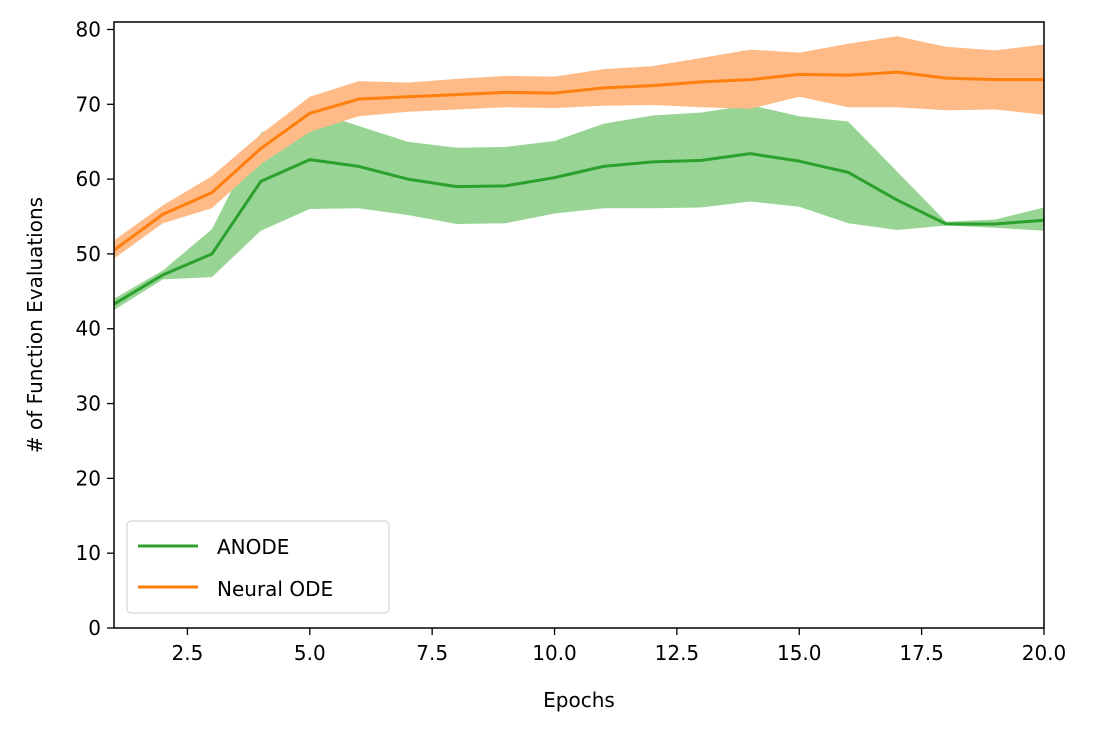  Describe the element at coordinates (310, 653) in the screenshot. I see `x-tick-label: 5.0` at that location.